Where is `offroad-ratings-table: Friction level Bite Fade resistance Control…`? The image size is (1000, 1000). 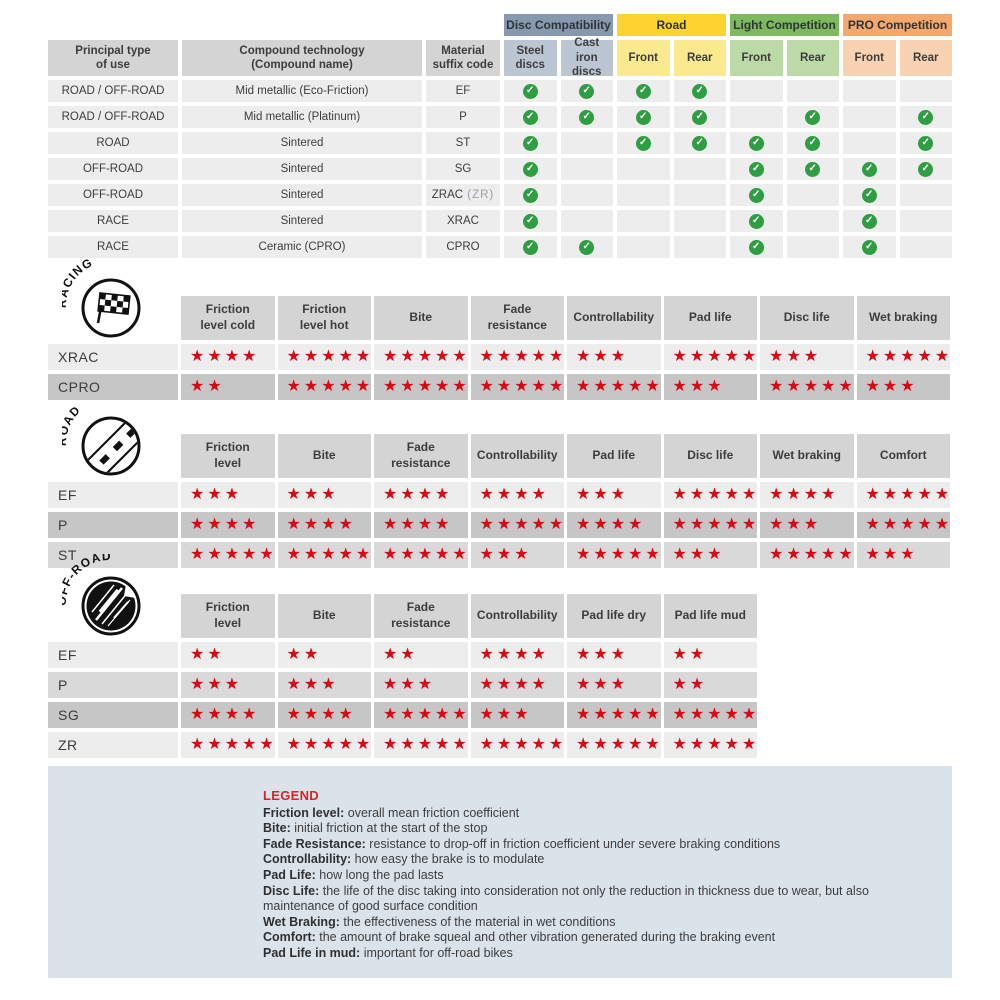 offroad-ratings-table: Friction level Bite Fade resistance Control… is located at coordinates (500, 676).